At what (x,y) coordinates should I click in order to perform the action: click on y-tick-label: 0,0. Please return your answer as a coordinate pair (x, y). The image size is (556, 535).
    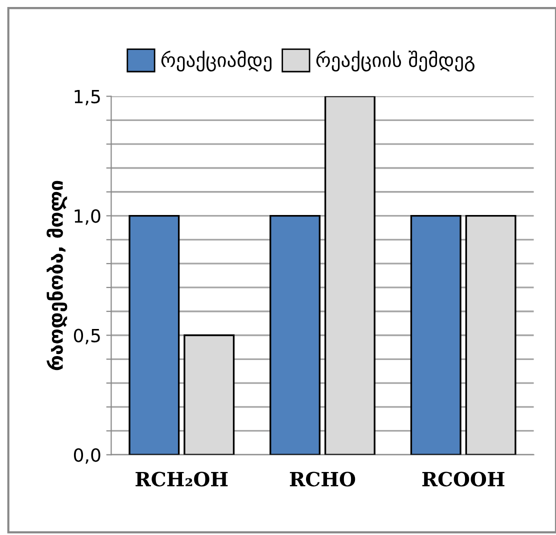
    Looking at the image, I should click on (87, 456).